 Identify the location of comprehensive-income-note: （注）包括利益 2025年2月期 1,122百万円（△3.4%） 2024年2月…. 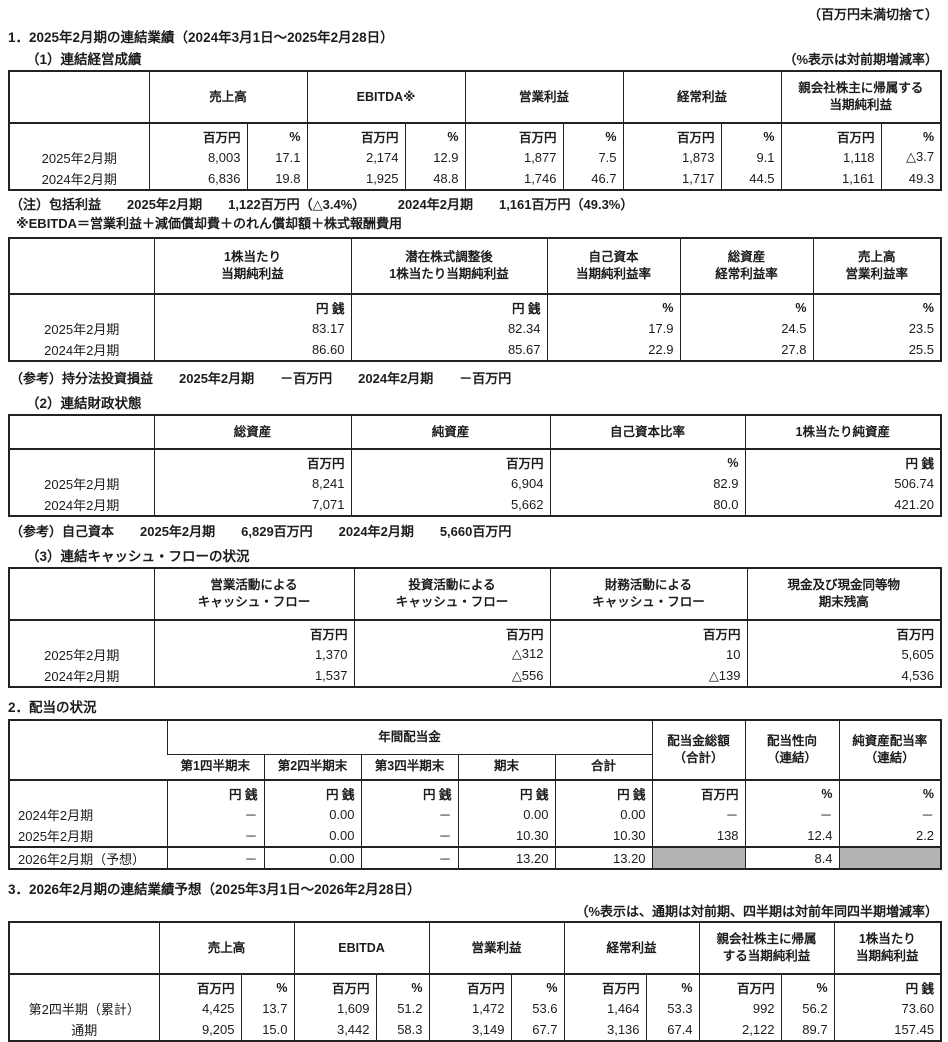
(322, 204).